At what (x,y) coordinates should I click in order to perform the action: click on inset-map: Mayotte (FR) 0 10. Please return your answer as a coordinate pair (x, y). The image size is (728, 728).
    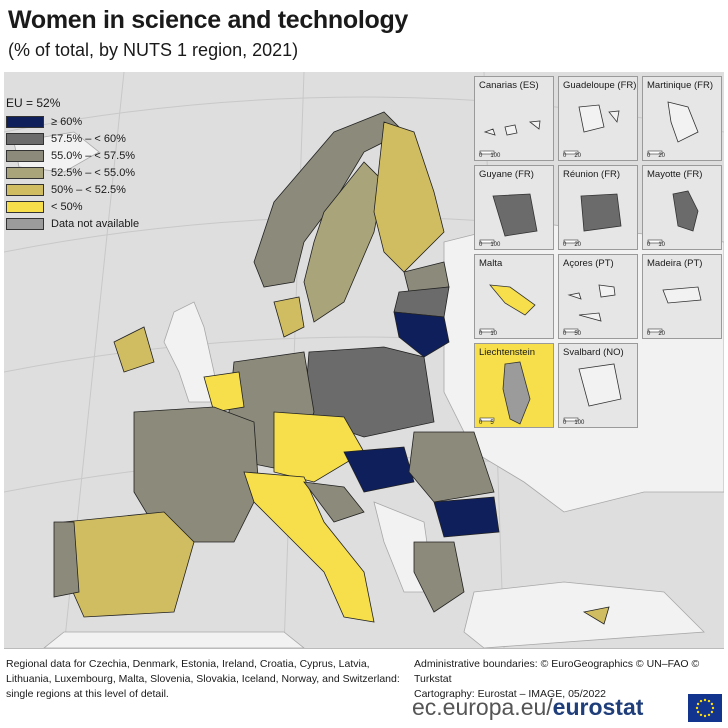
    Looking at the image, I should click on (682, 207).